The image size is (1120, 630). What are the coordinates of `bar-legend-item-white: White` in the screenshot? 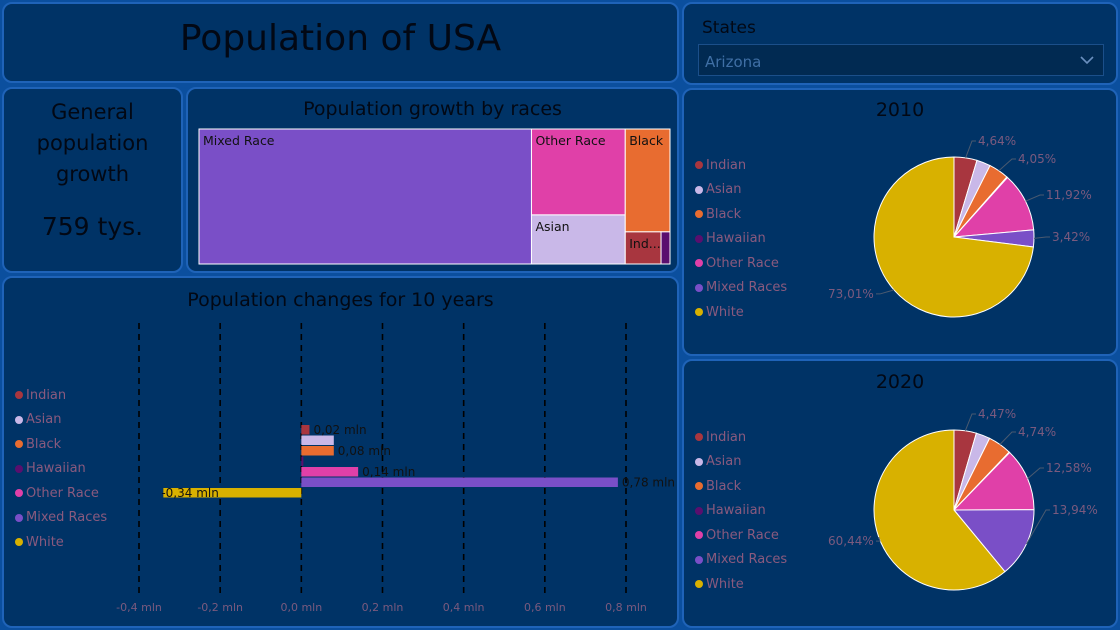 It's located at (61, 542).